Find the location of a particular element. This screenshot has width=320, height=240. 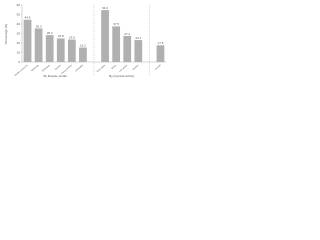

group-label: By lifestyle profile is located at coordinates (56, 76).